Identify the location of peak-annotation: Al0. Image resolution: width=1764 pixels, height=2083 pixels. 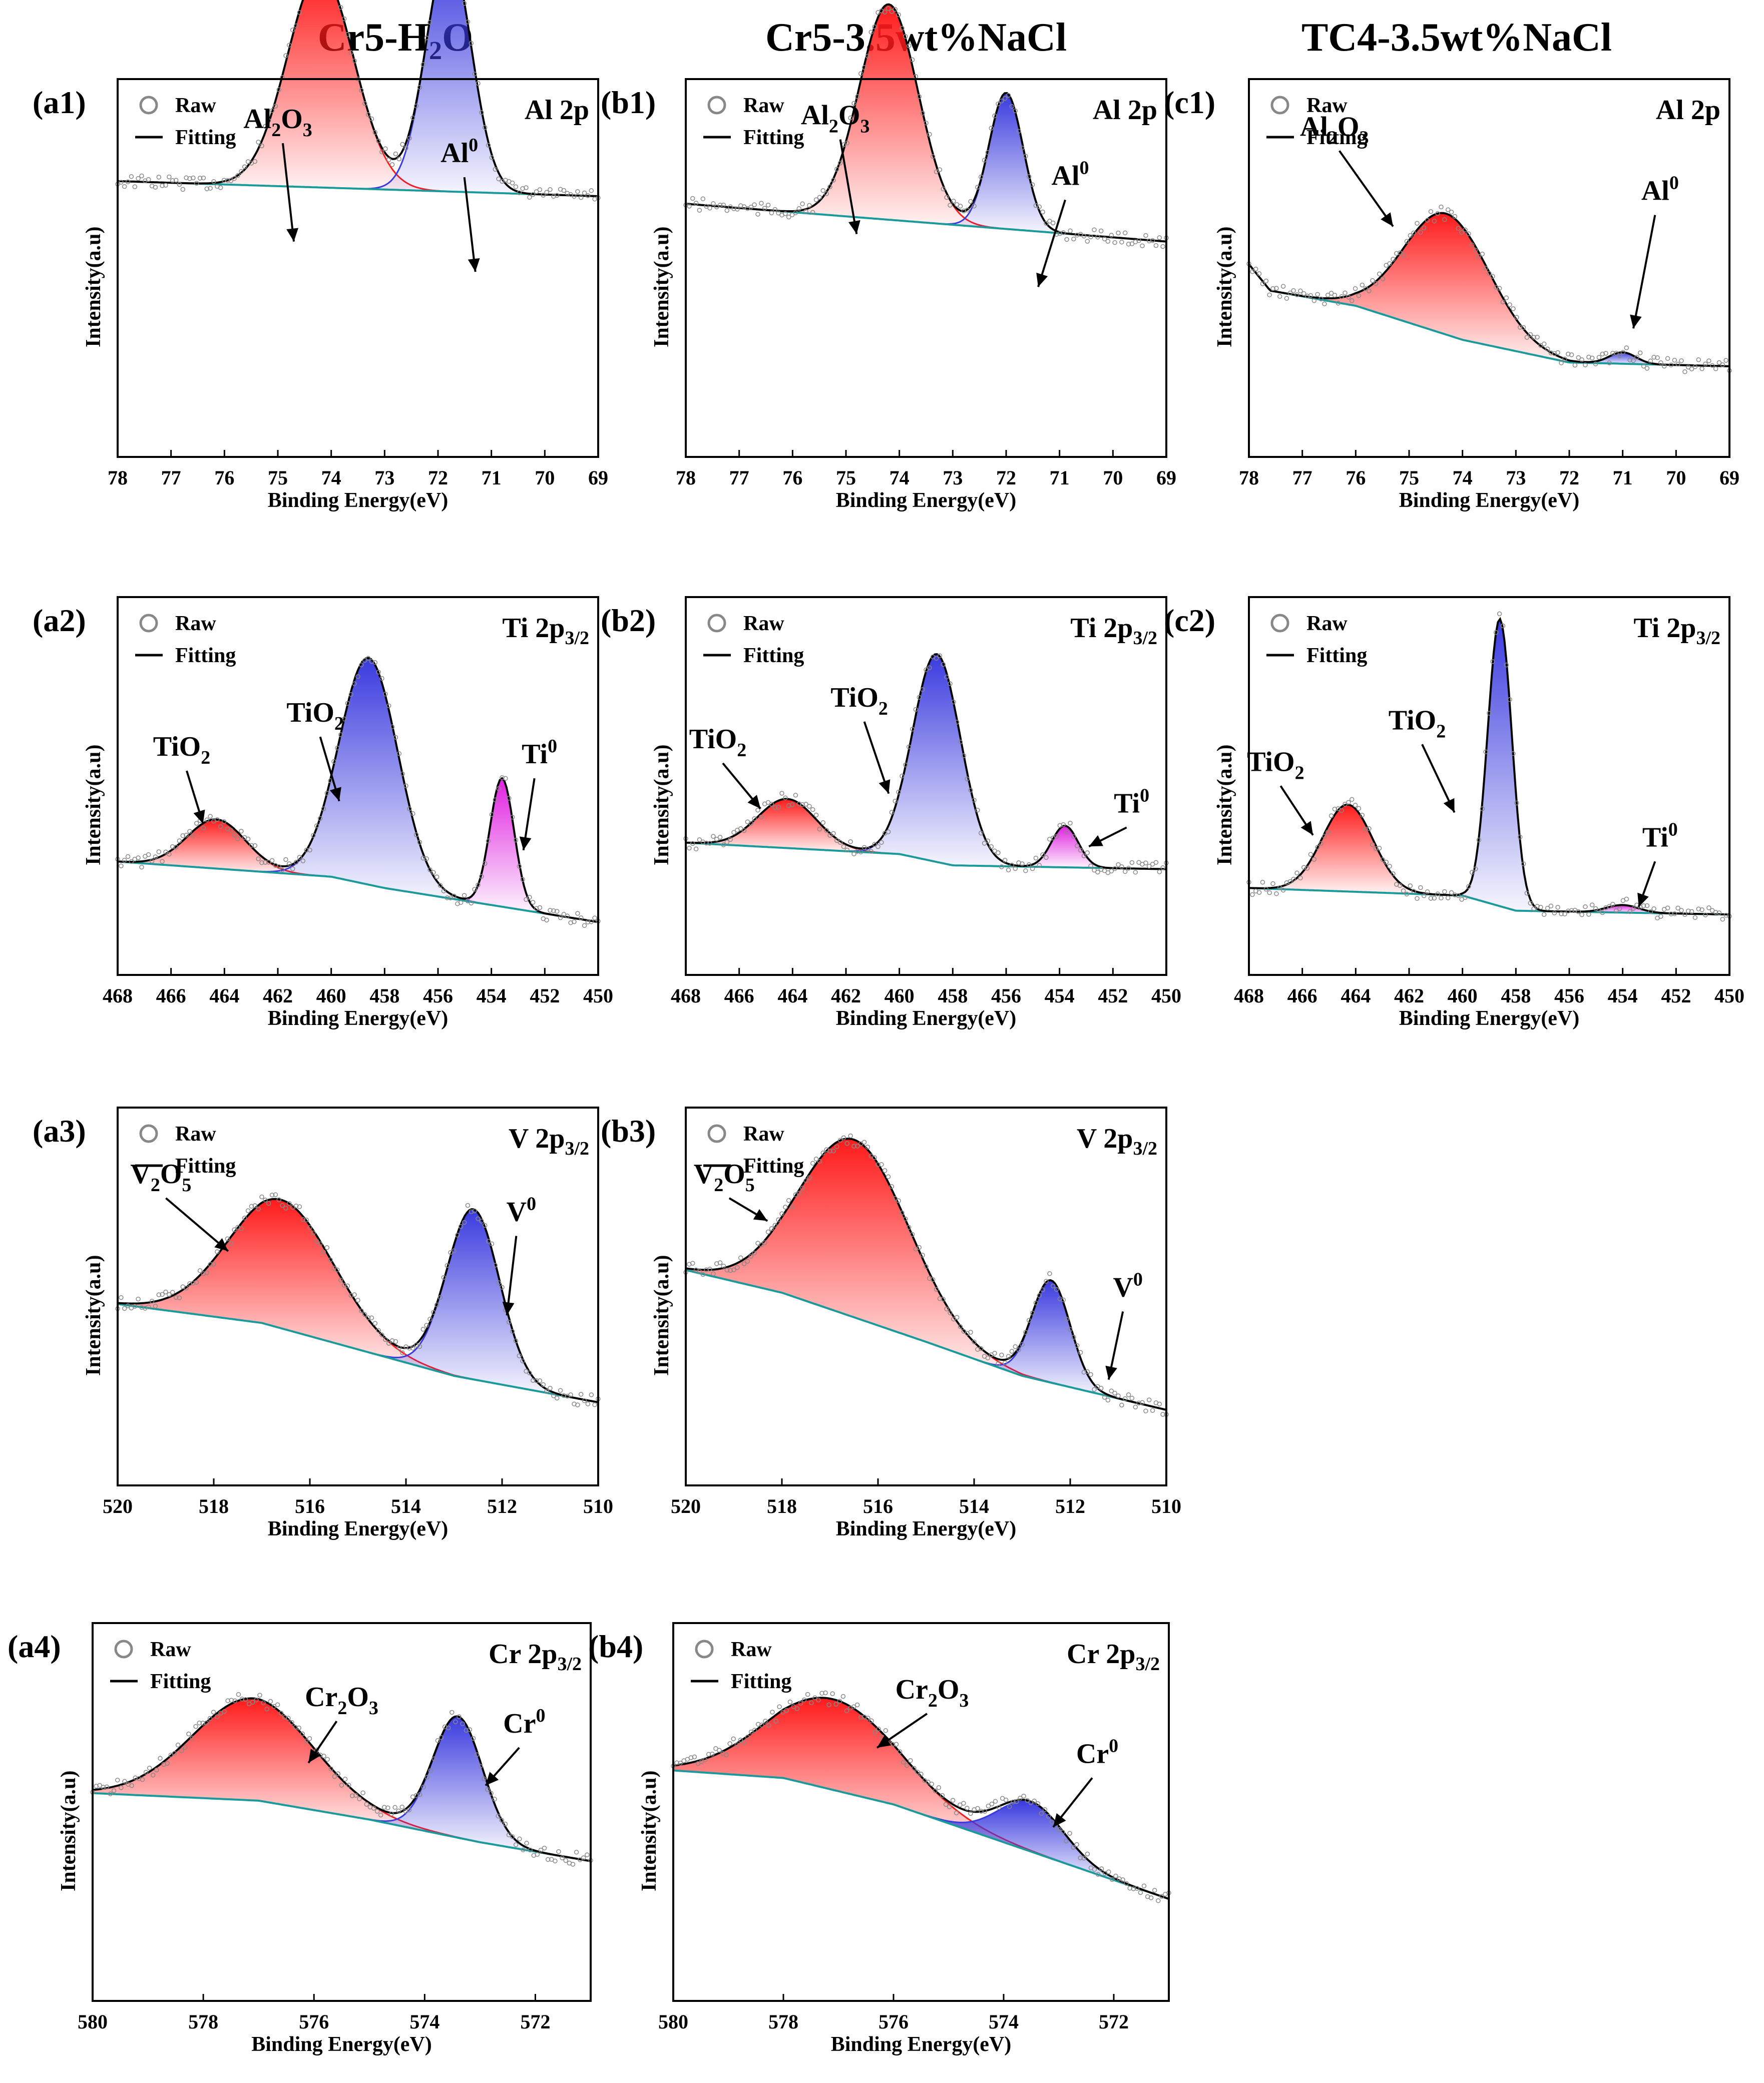
(459, 152).